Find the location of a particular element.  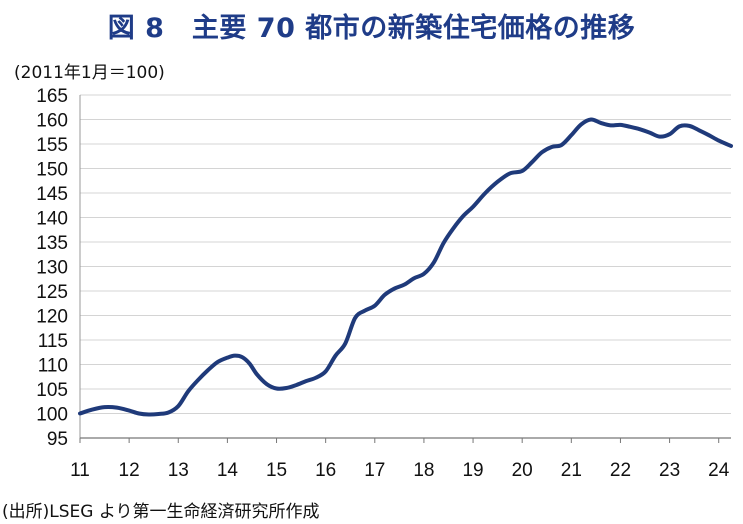

x-tick-labels: 11 12 13 14 15 16 17 18 19 20 21 22 23 24 is located at coordinates (400, 470).